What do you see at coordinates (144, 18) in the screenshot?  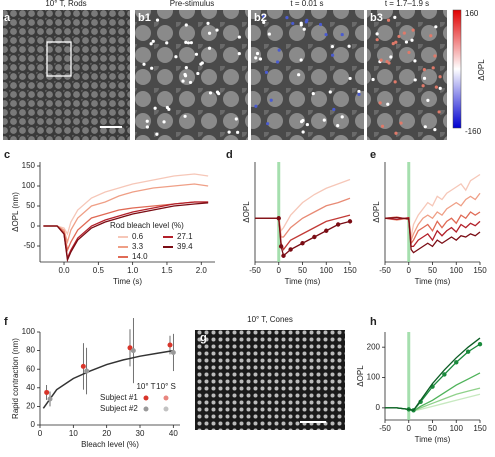 I see `panel-label: b1` at bounding box center [144, 18].